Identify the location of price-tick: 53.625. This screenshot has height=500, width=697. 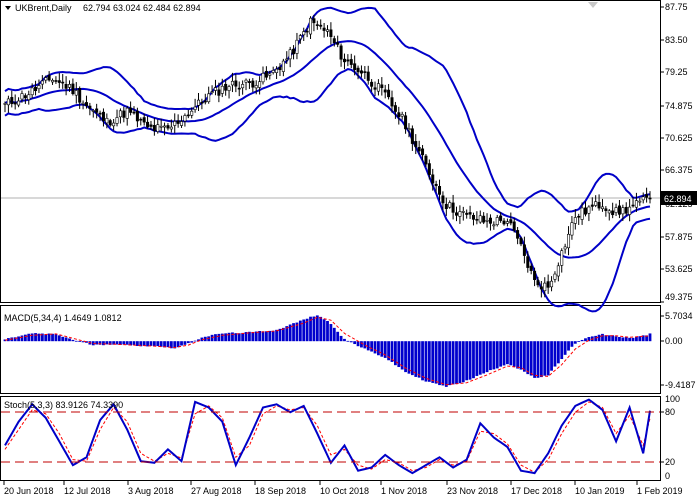
(679, 269).